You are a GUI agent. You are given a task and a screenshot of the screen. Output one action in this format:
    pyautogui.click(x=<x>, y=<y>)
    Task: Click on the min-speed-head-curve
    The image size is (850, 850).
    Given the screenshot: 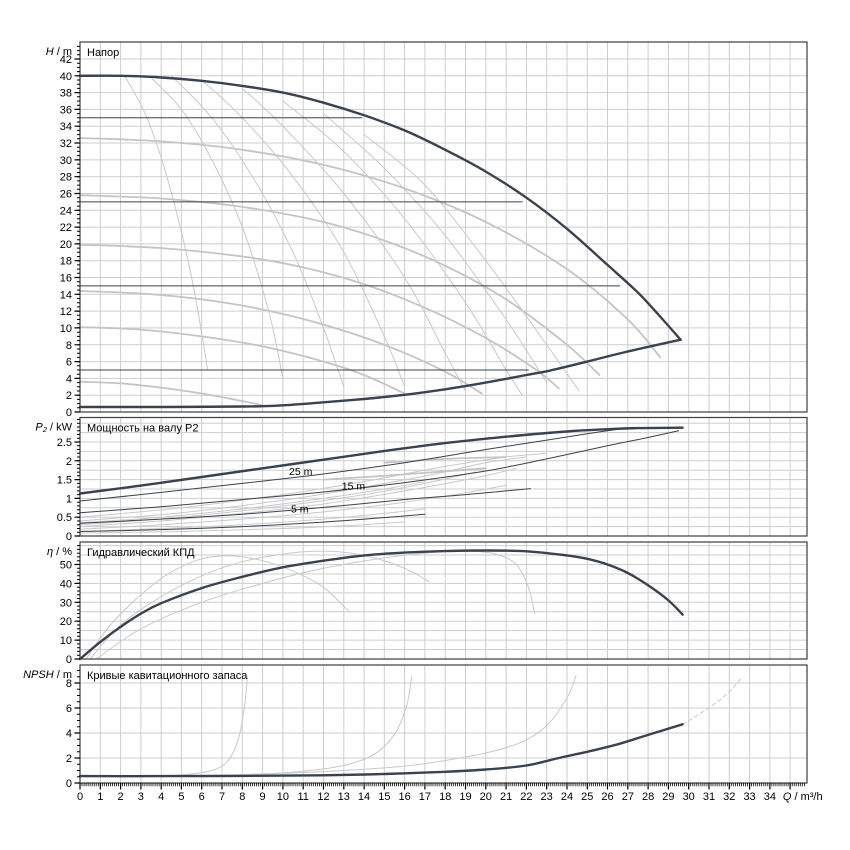 What is the action you would take?
    pyautogui.click(x=380, y=373)
    